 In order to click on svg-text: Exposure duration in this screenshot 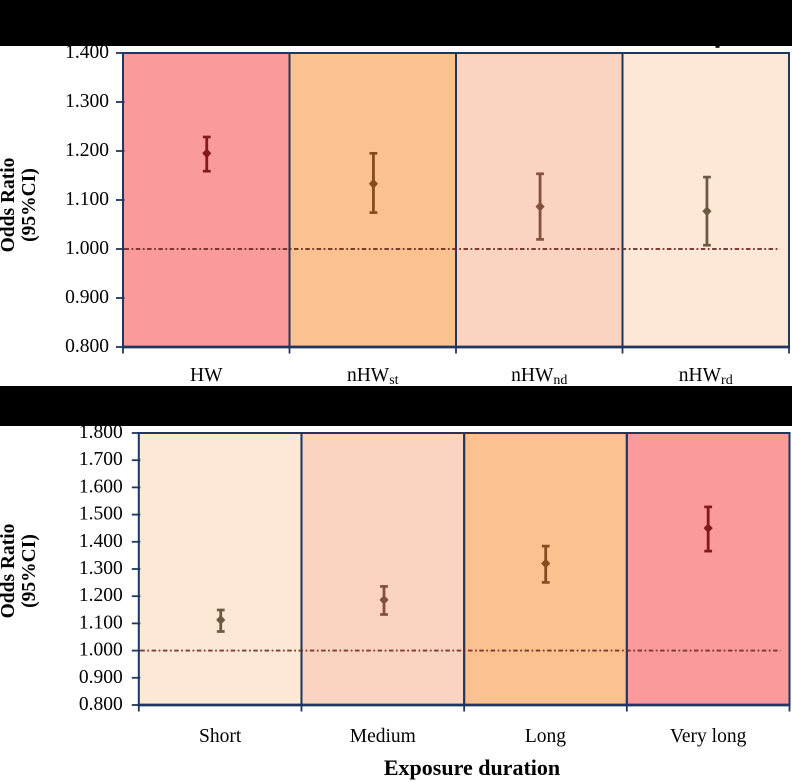, I will do `click(472, 767)`.